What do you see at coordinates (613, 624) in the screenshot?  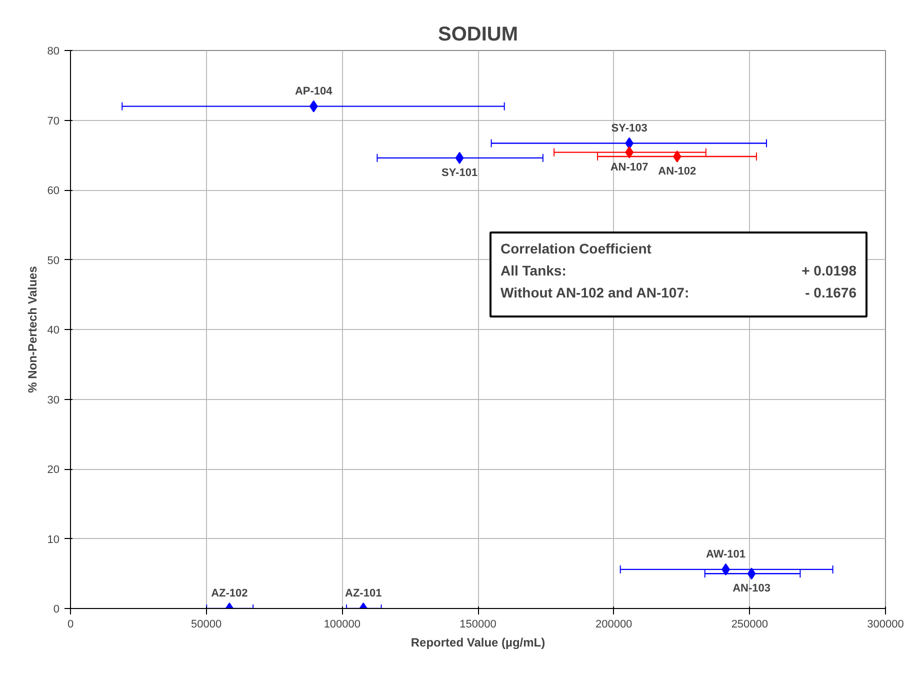 I see `x-tick-label: 200000` at bounding box center [613, 624].